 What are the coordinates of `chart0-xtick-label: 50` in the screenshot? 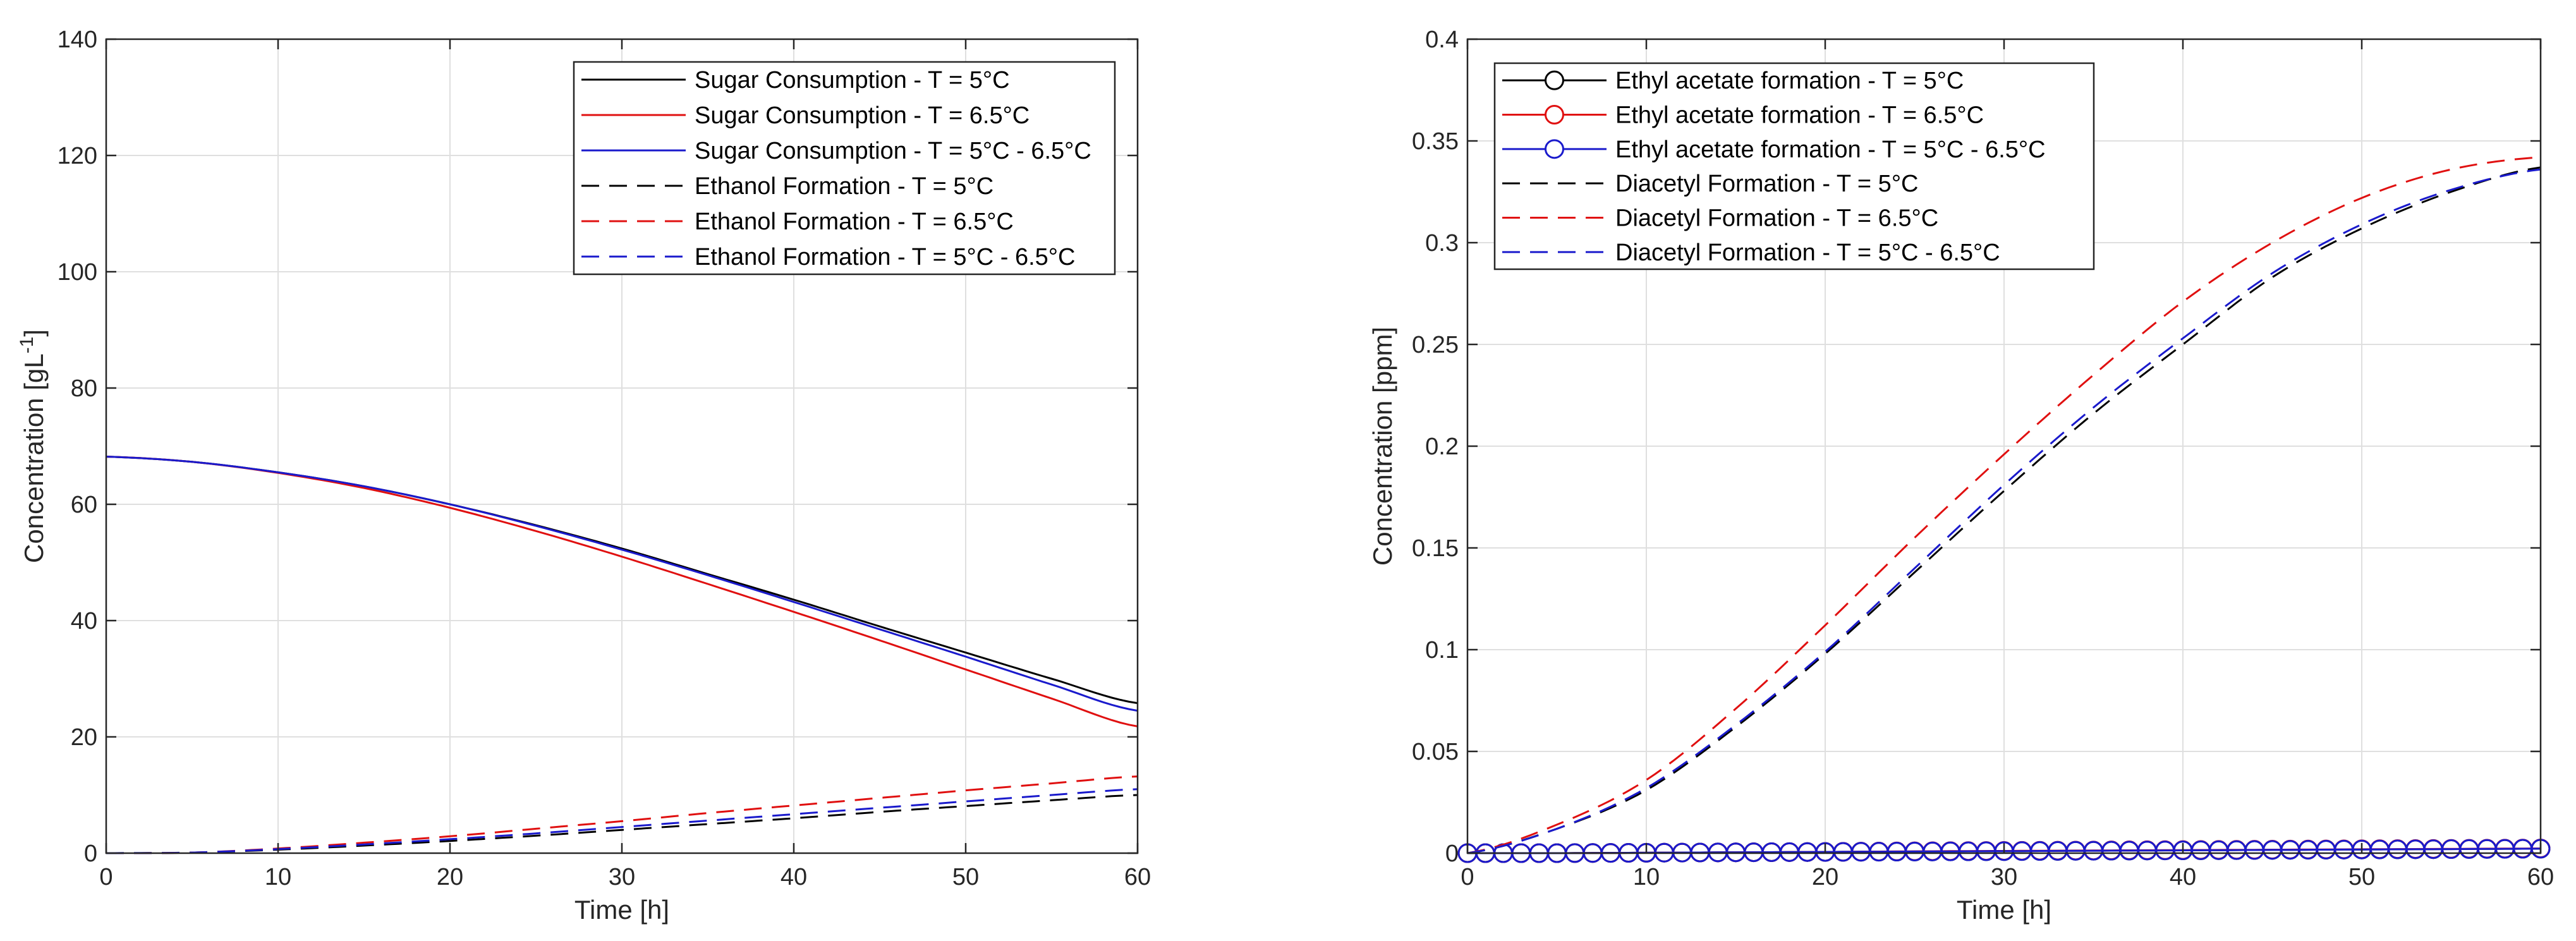 It's located at (965, 877).